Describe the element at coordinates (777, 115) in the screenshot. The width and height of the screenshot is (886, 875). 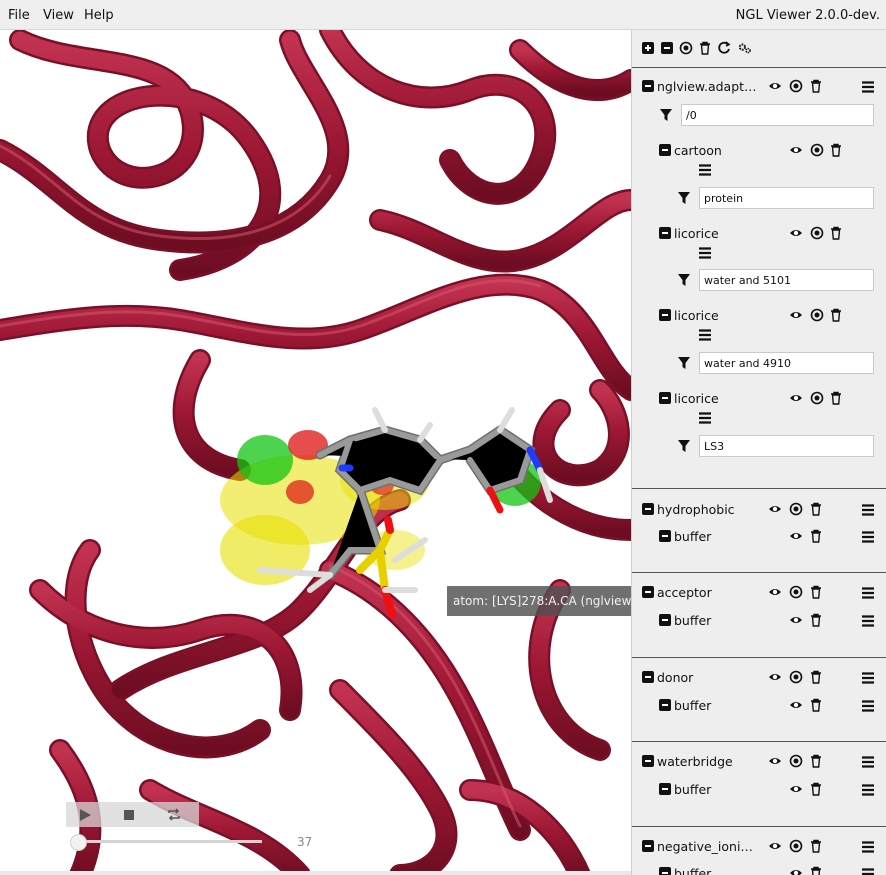
I see `structure-filter-input` at that location.